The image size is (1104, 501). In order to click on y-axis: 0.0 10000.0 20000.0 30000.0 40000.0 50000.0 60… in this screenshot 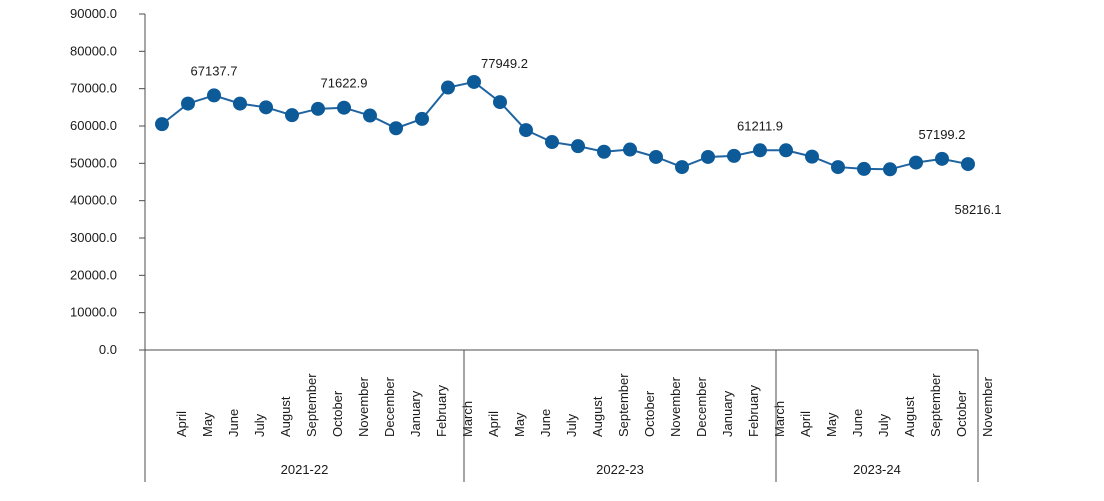, I will do `click(108, 181)`.